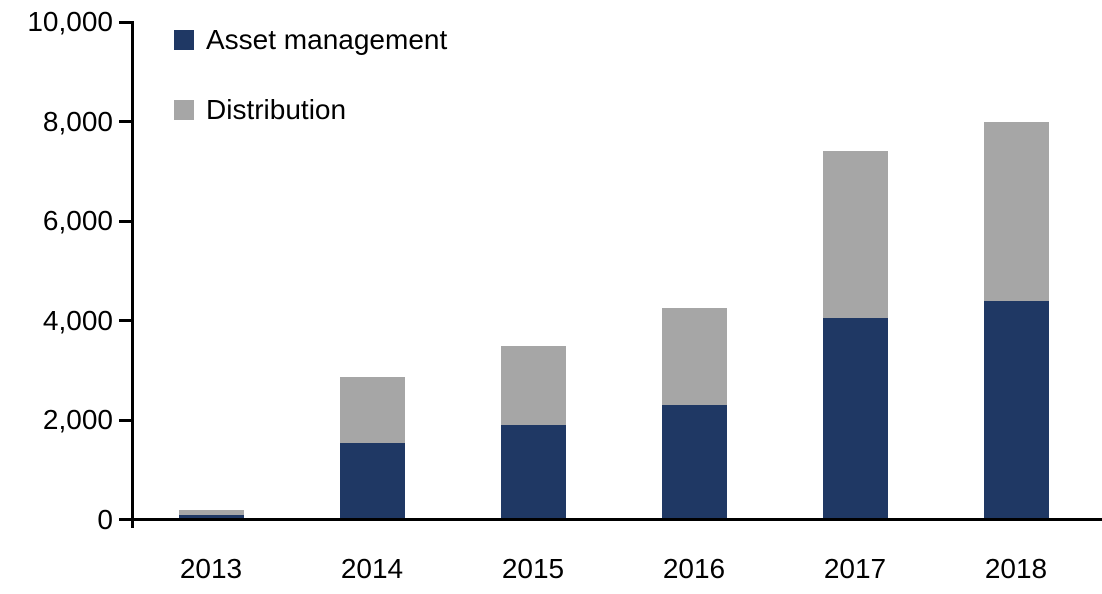  I want to click on x-axis-category-label-2018: 2018, so click(1016, 568).